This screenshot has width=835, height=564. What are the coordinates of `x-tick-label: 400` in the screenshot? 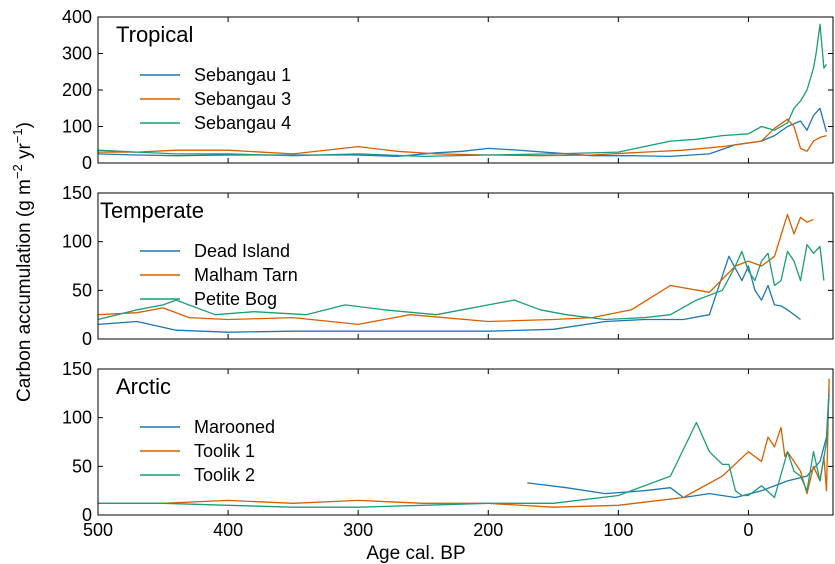 It's located at (228, 530).